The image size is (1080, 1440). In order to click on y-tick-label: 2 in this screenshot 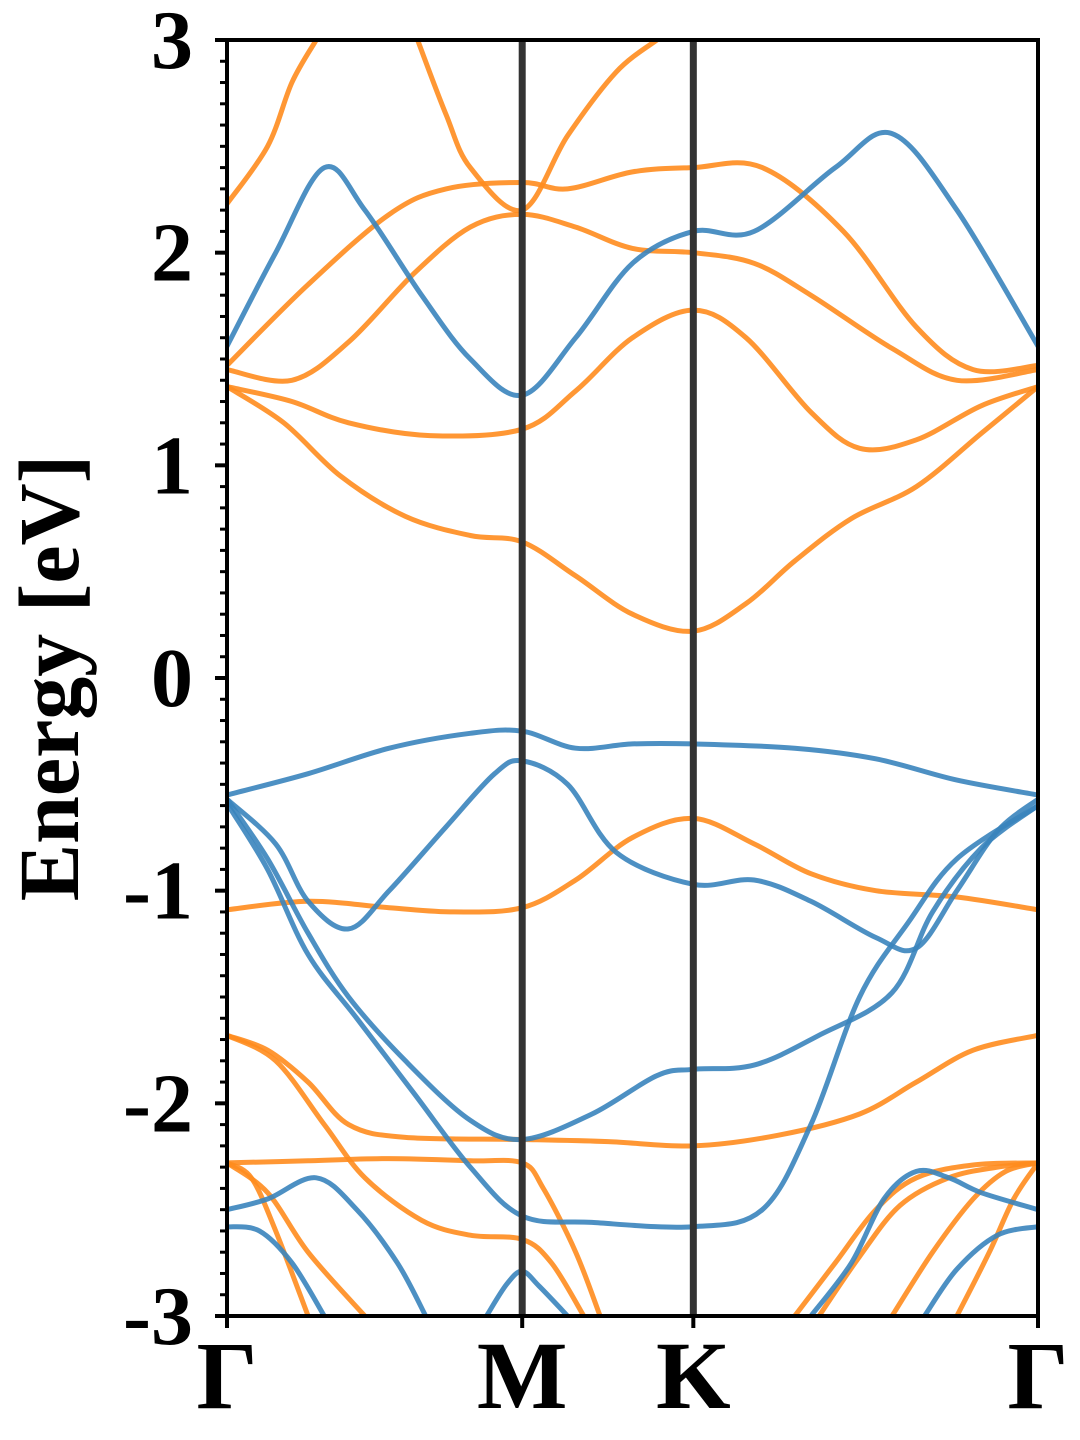, I will do `click(172, 253)`.